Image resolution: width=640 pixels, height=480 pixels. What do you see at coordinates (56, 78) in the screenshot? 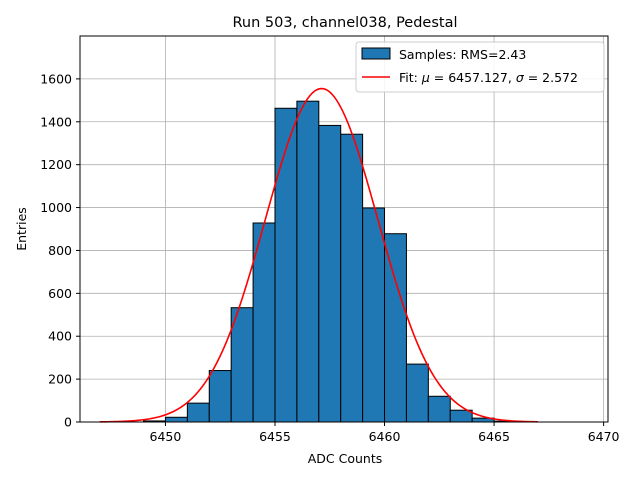
I see `y-tick-label: 1600` at bounding box center [56, 78].